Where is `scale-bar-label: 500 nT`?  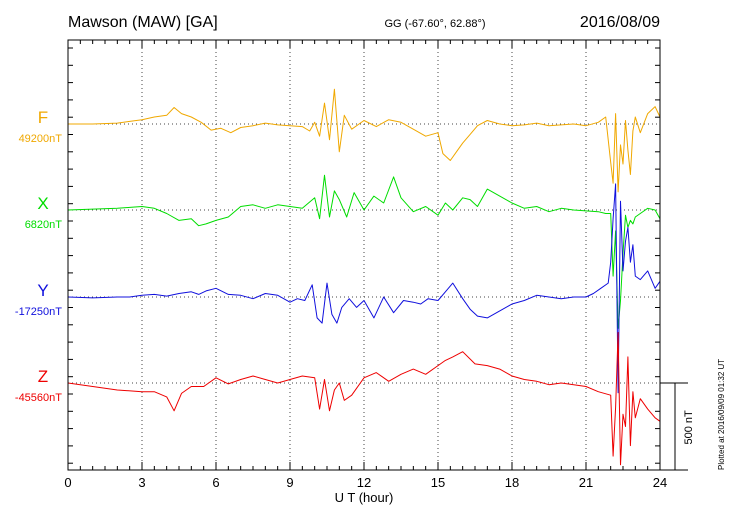
scale-bar-label: 500 nT is located at coordinates (689, 427).